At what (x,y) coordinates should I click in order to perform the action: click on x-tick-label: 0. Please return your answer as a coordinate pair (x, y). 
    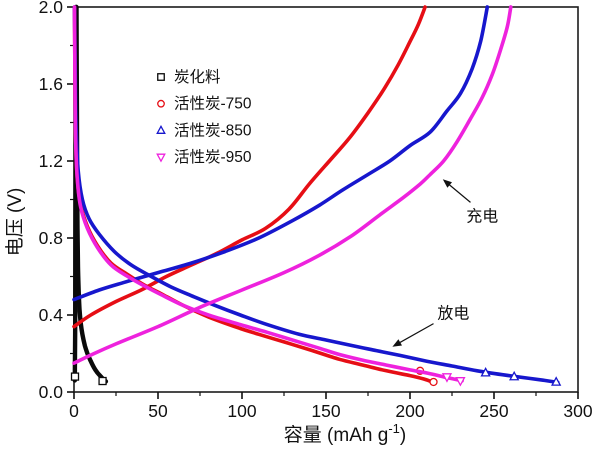
    Looking at the image, I should click on (74, 411).